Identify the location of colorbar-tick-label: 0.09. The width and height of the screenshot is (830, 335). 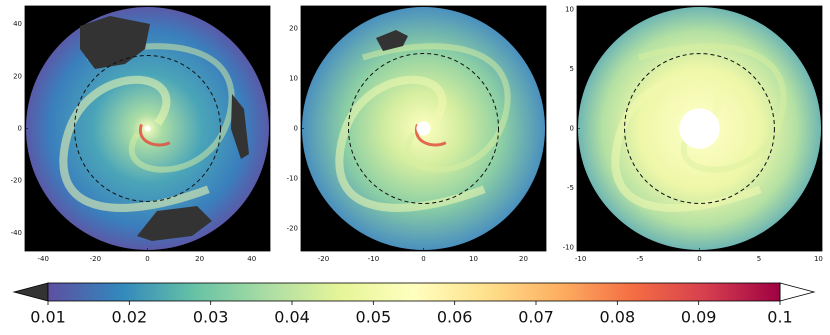
(699, 317).